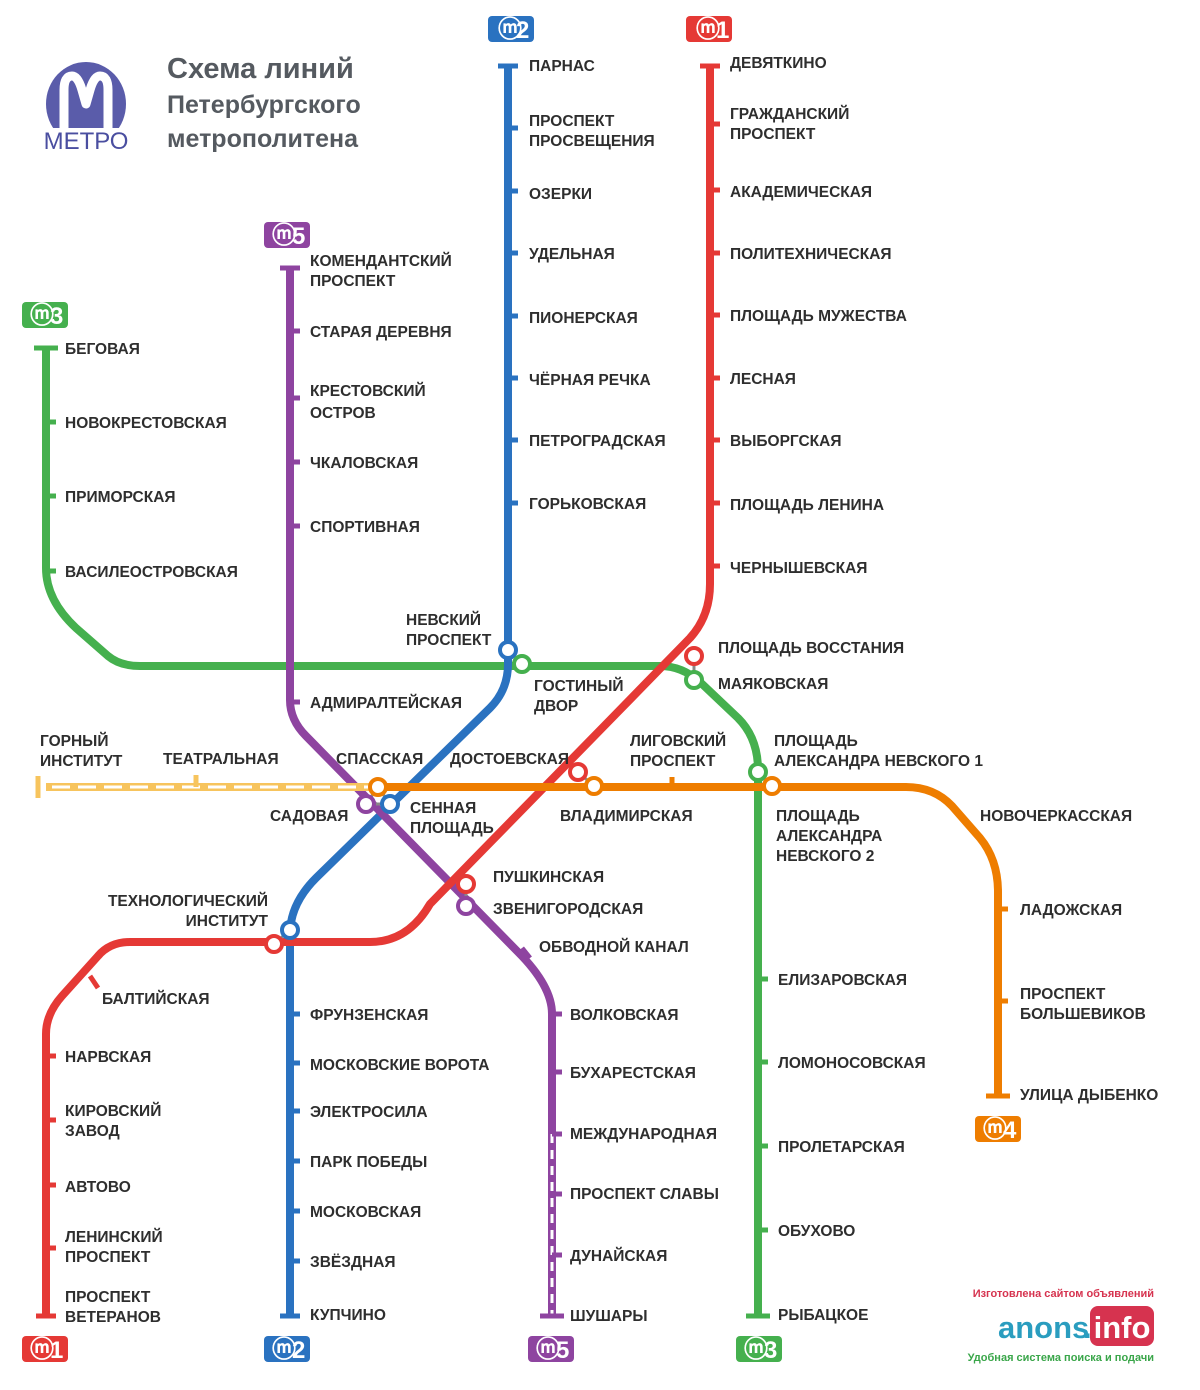 This screenshot has height=1390, width=1200. Describe the element at coordinates (579, 686) in the screenshot. I see `station-label: ГОСТИНЫЙ` at that location.